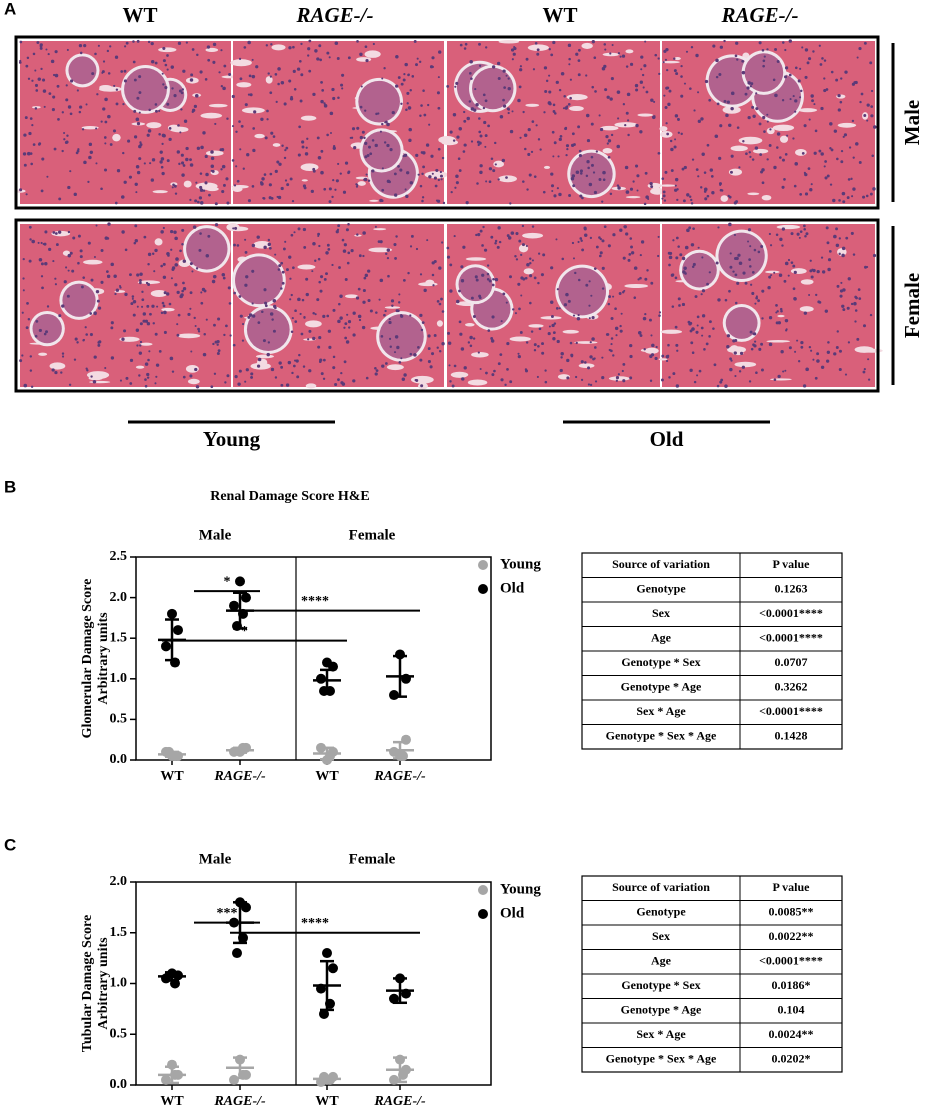  I want to click on glomerulus, so click(268, 329).